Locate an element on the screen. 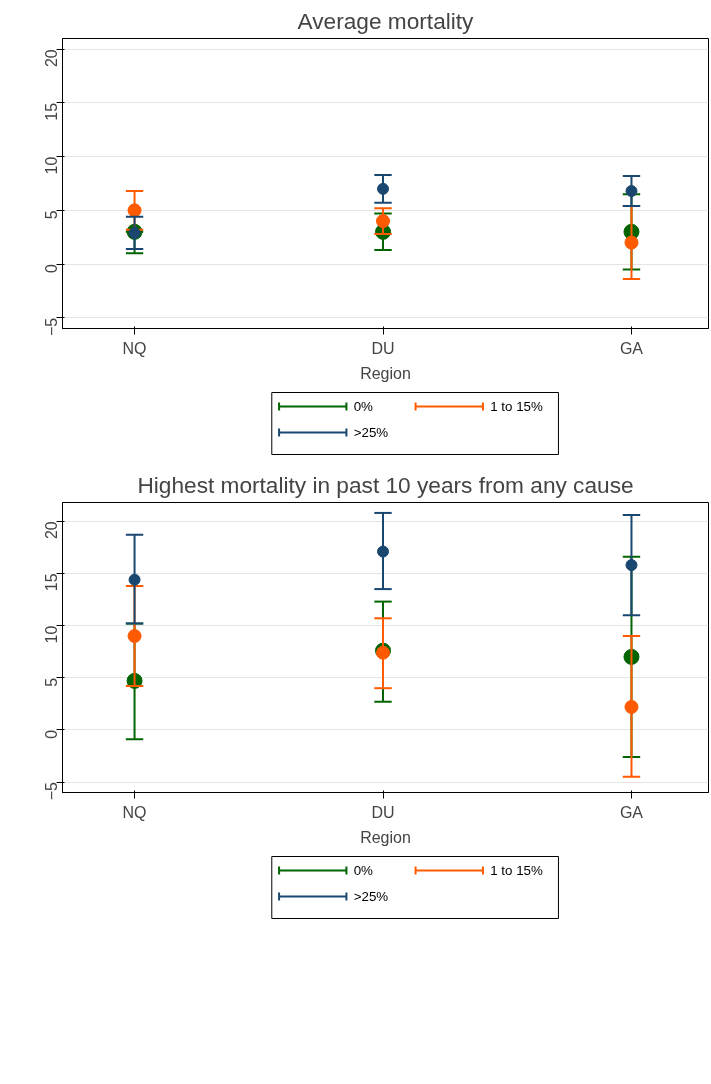  chart-title: Average mortality is located at coordinates (386, 20).